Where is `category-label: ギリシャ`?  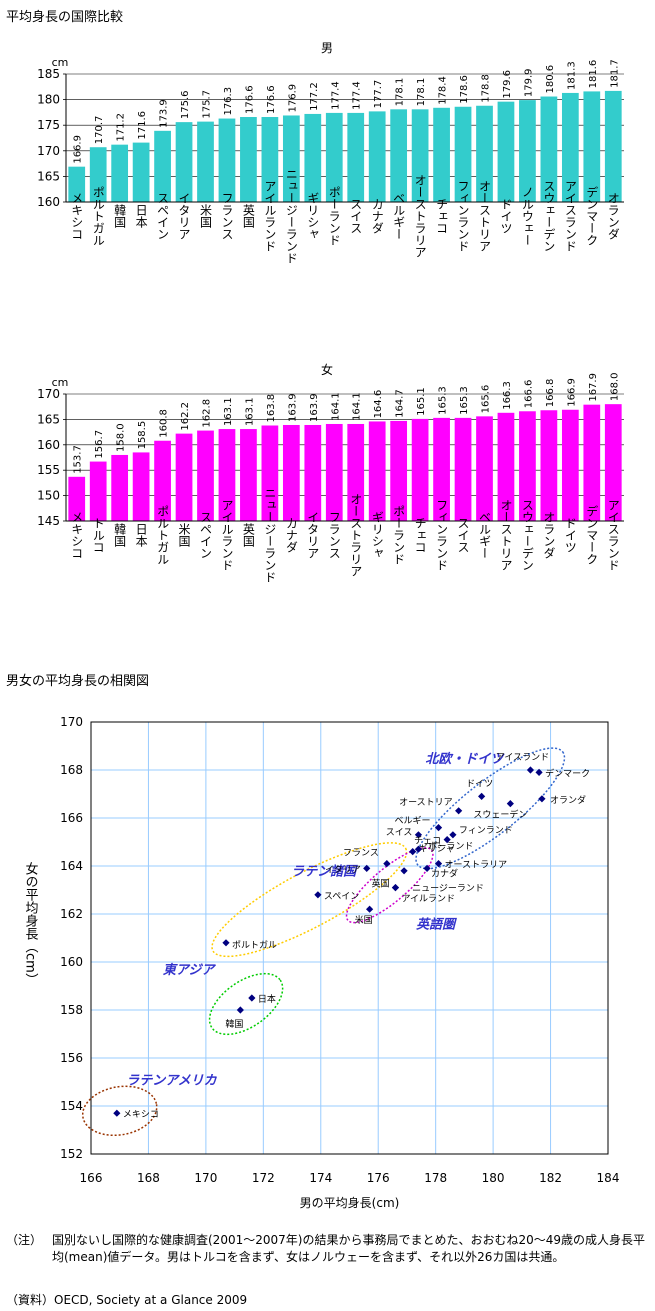 category-label: ギリシャ is located at coordinates (377, 535).